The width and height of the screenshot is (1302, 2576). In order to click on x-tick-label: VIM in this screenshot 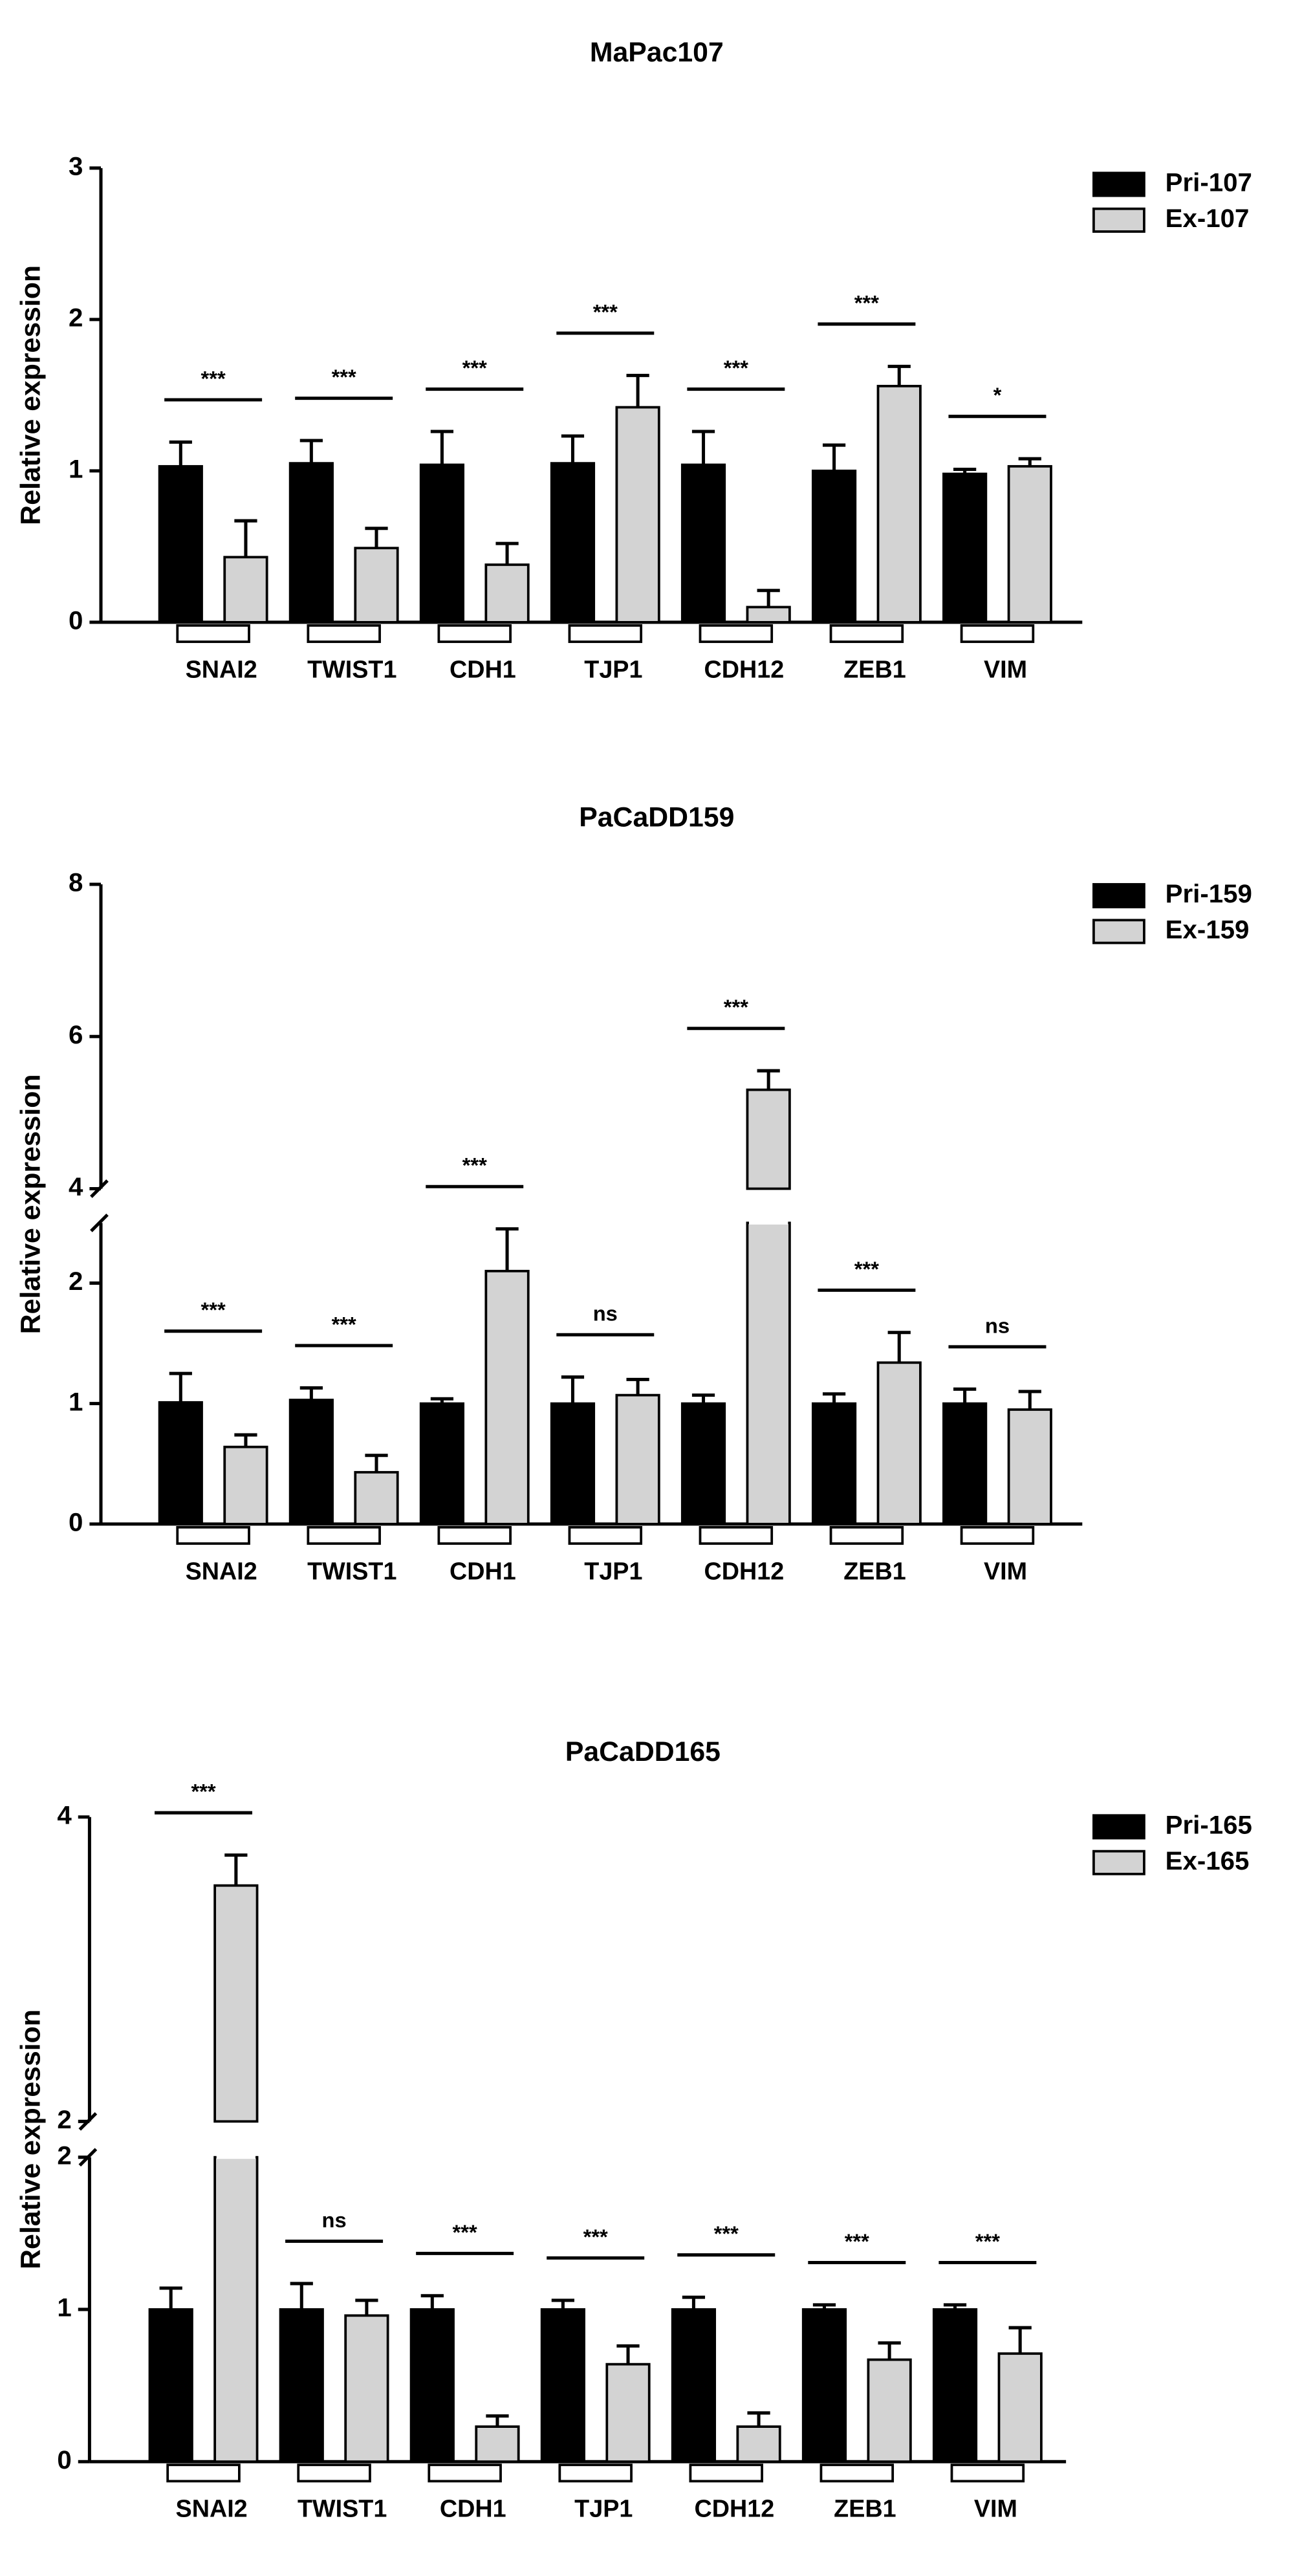, I will do `click(1005, 1571)`.